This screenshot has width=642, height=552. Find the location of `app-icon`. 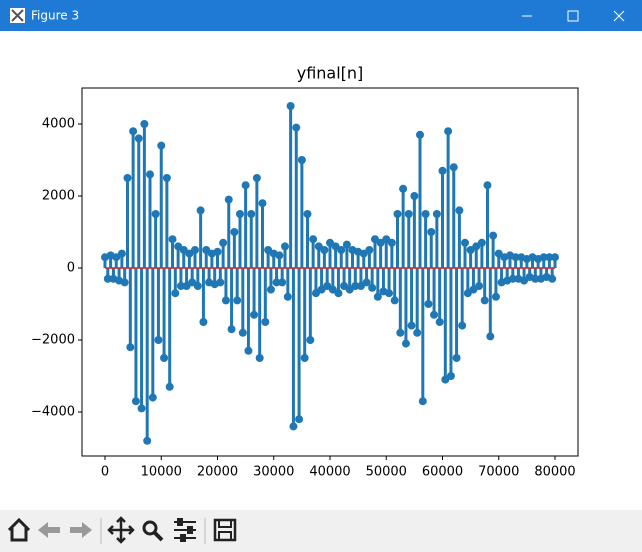

app-icon is located at coordinates (17, 15).